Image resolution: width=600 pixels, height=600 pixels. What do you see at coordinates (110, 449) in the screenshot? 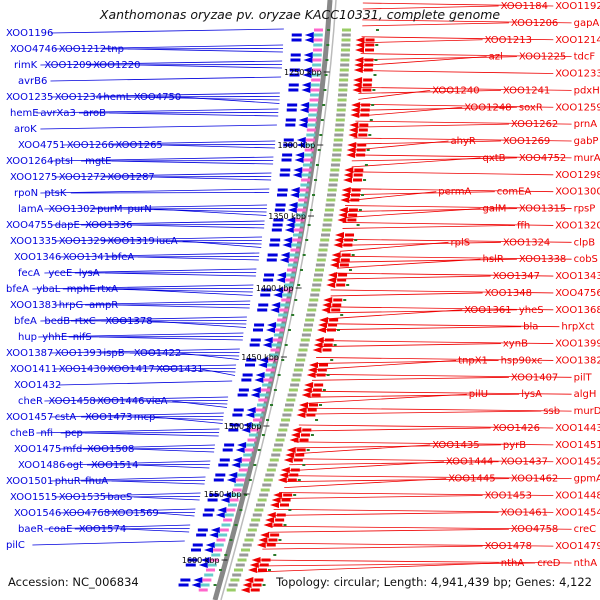
I see `forward-gene-label: XOO1508` at bounding box center [110, 449].